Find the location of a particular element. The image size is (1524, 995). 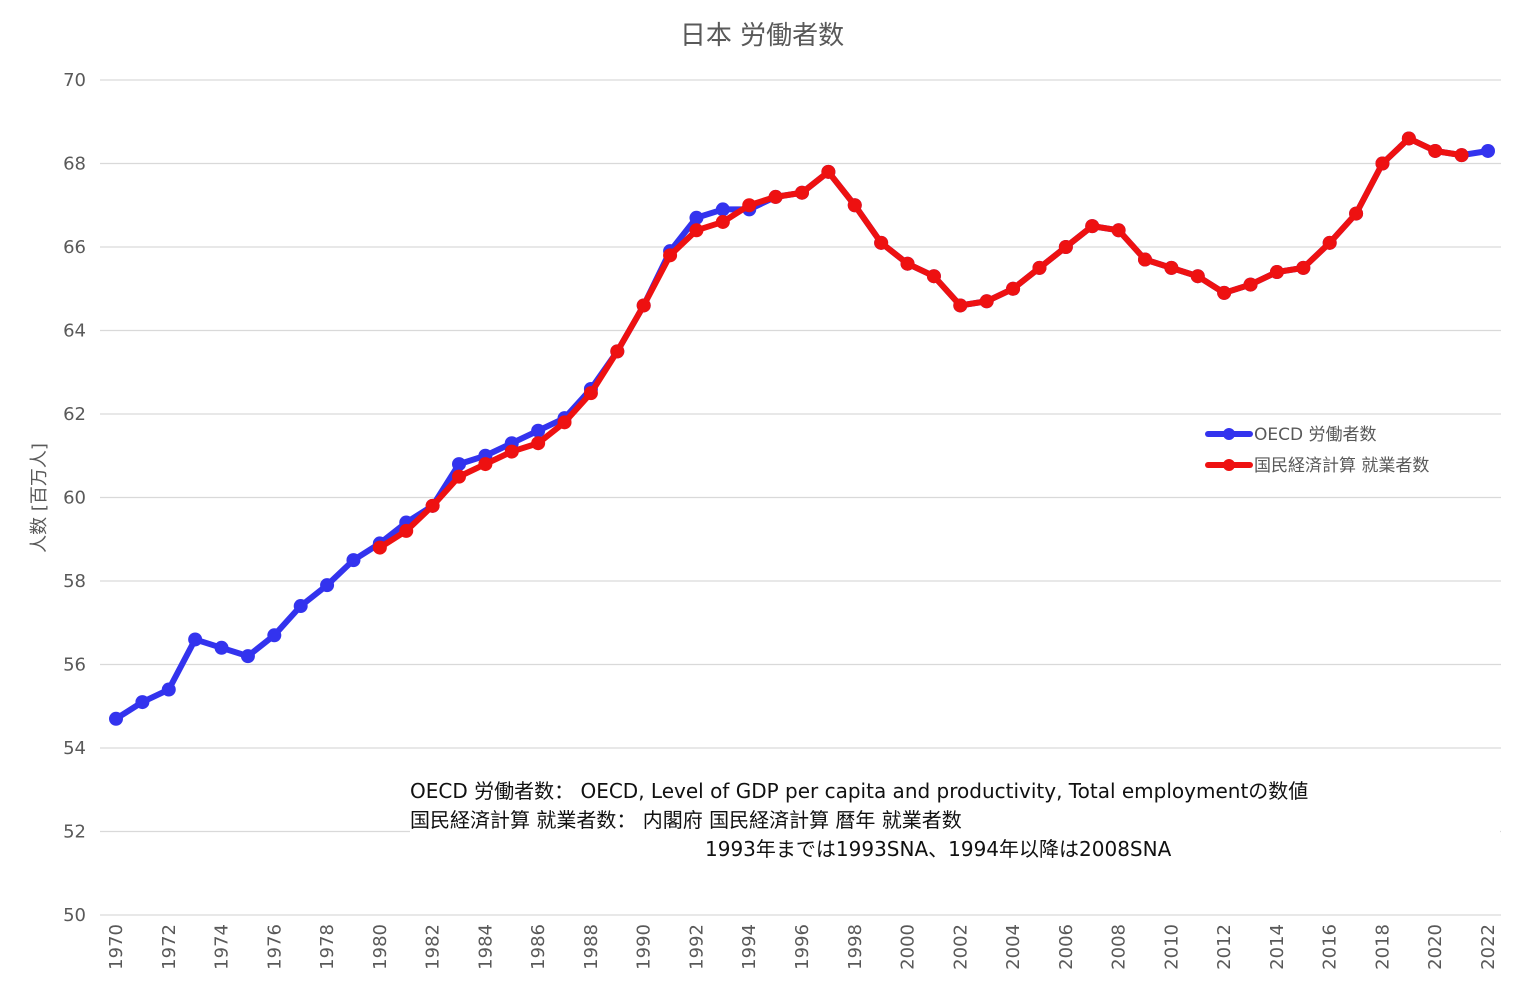

x-tick-label: 1994 is located at coordinates (749, 947).